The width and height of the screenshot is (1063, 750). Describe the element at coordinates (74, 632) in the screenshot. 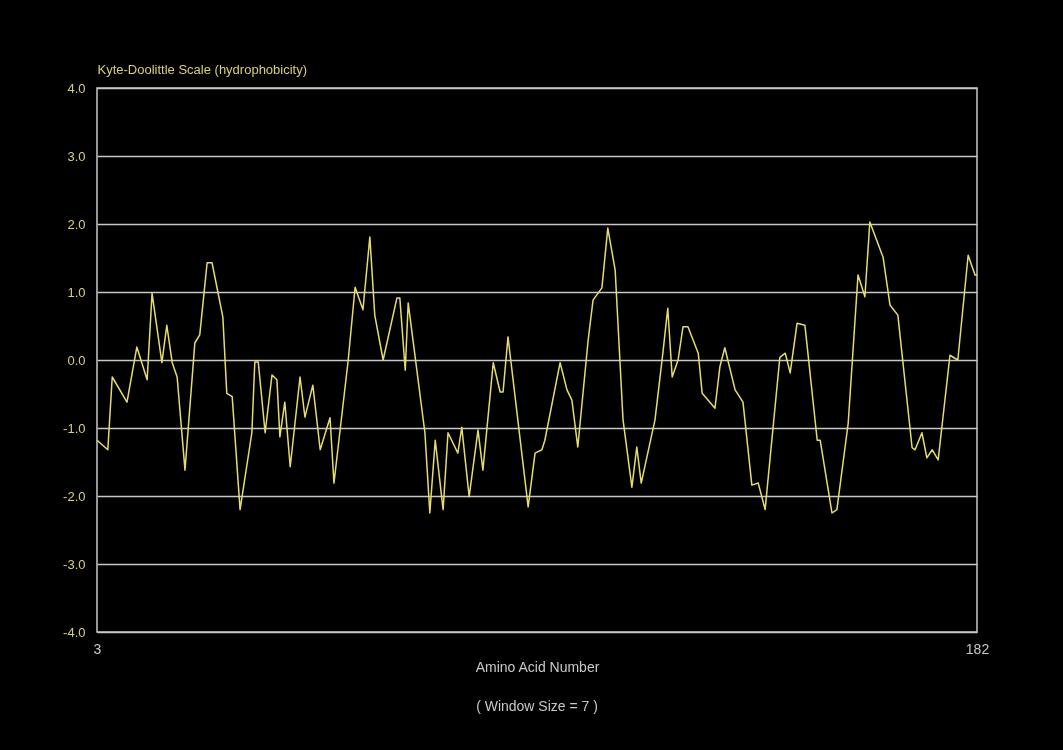

I see `y-tick-label: -4.0` at that location.